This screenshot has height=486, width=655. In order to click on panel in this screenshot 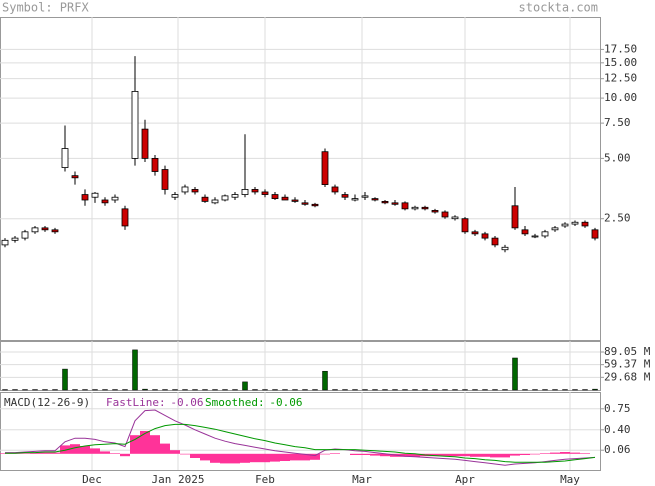, I will do `click(300, 366)`.